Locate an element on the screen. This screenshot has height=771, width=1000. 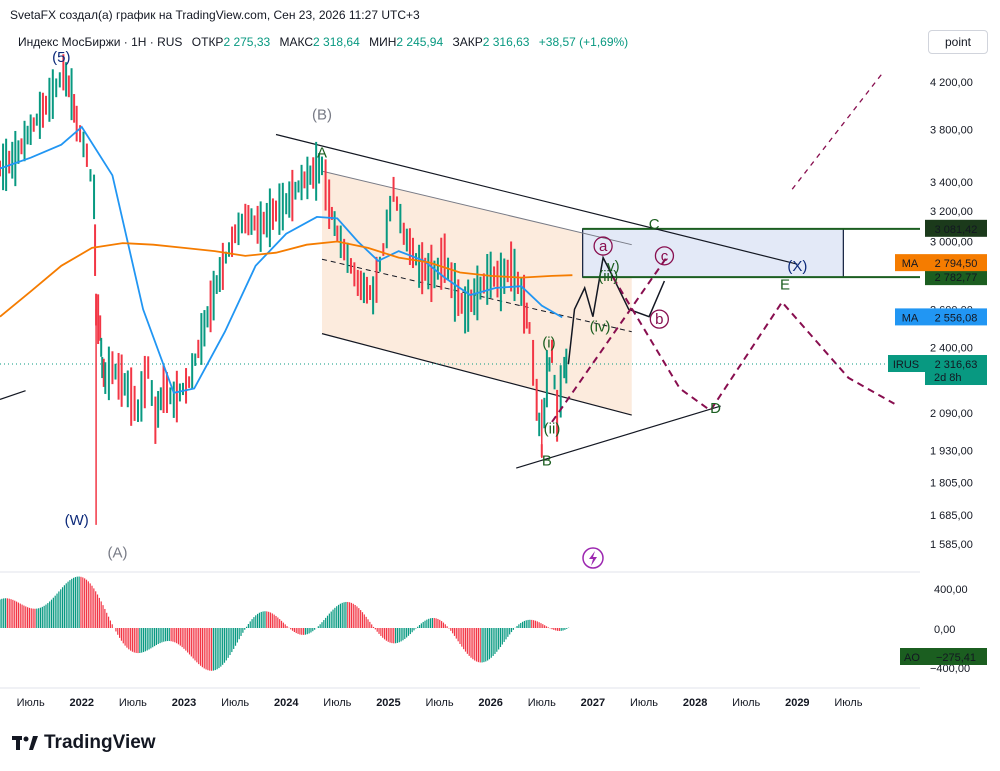
wave-label: (X) is located at coordinates (797, 266).